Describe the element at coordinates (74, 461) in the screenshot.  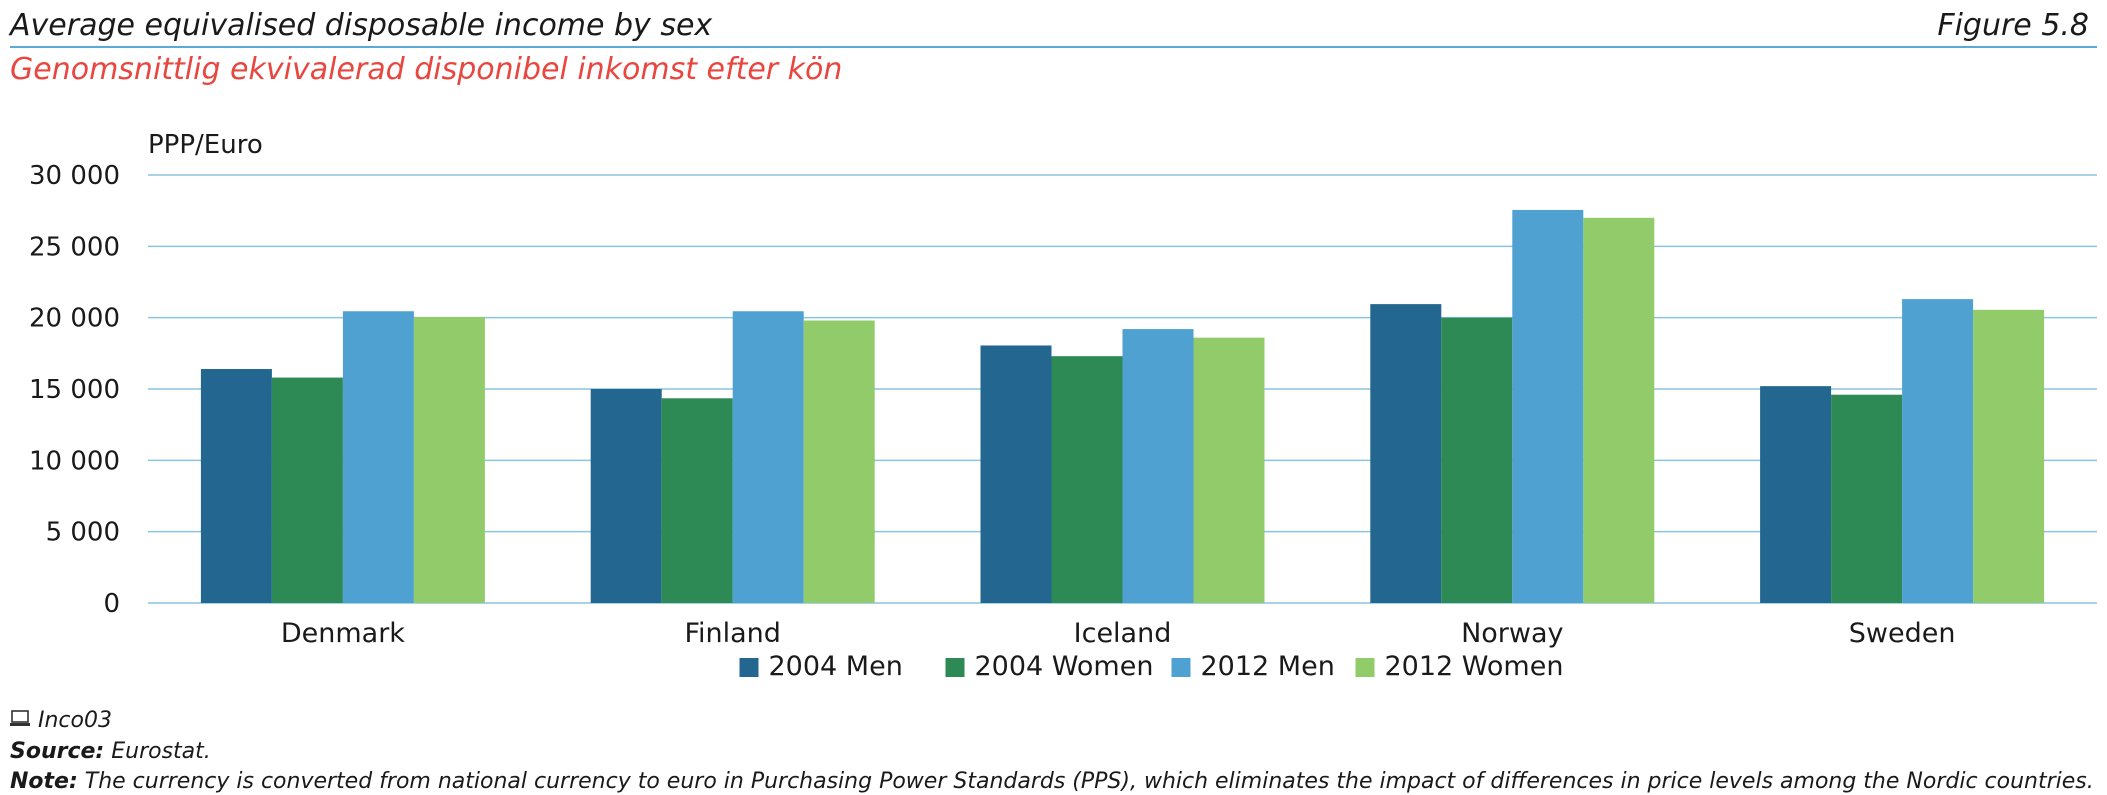
I see `y-tick-label: 10 000` at that location.